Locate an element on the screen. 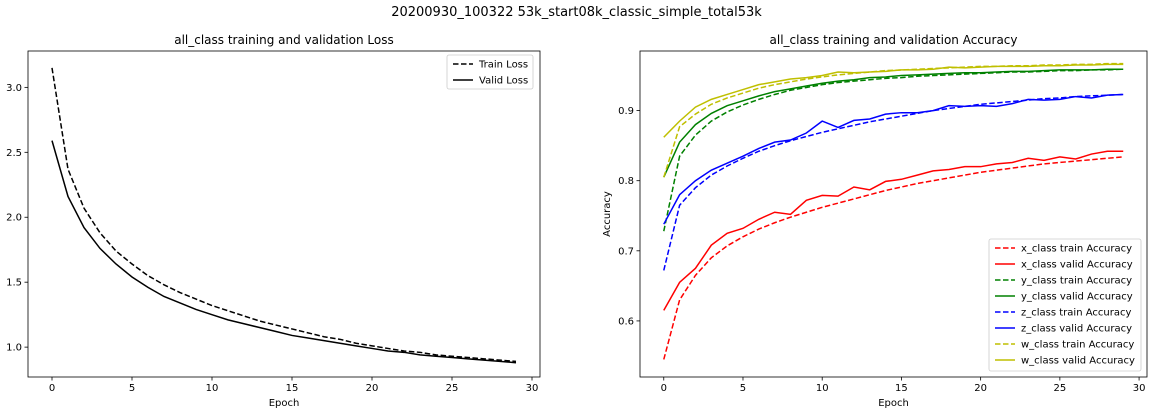 The height and width of the screenshot is (414, 1153). series-line-w-class-train-accuracy is located at coordinates (893, 120).